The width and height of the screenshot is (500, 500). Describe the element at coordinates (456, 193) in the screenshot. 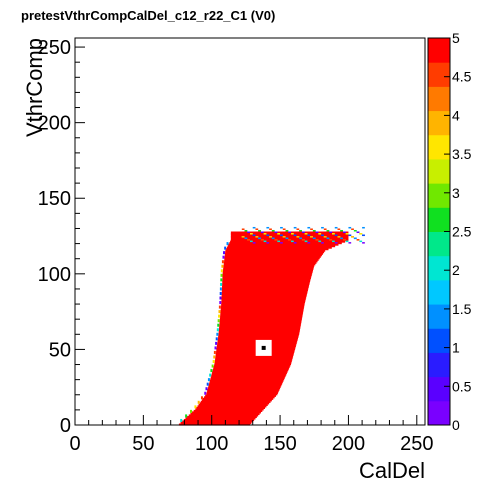

I see `z-tick-label: 3` at that location.